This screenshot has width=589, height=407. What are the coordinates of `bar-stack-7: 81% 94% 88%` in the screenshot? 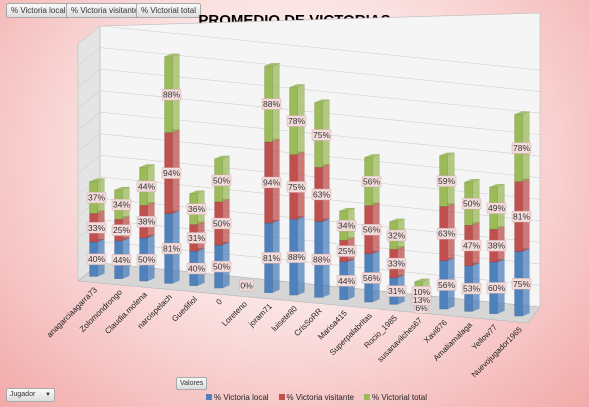 It's located at (271, 178).